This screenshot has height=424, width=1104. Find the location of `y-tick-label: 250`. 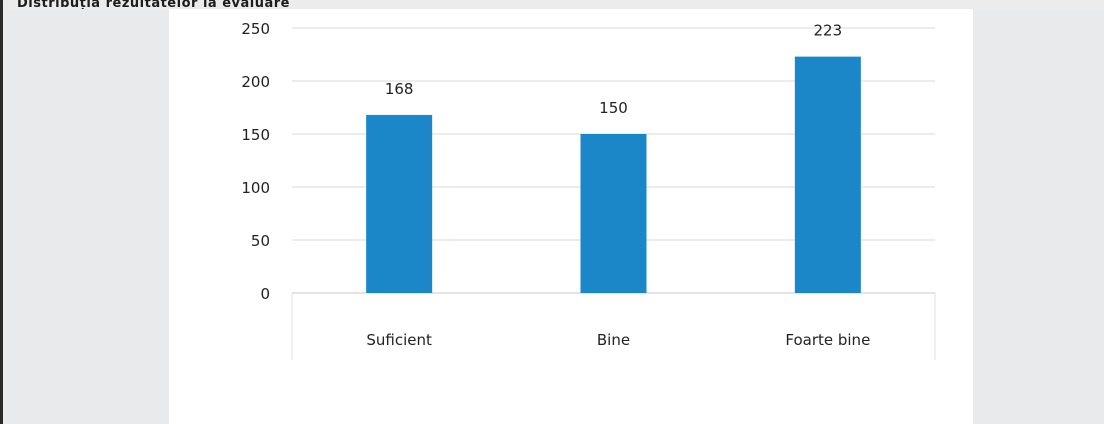

y-tick-label: 250 is located at coordinates (255, 29).